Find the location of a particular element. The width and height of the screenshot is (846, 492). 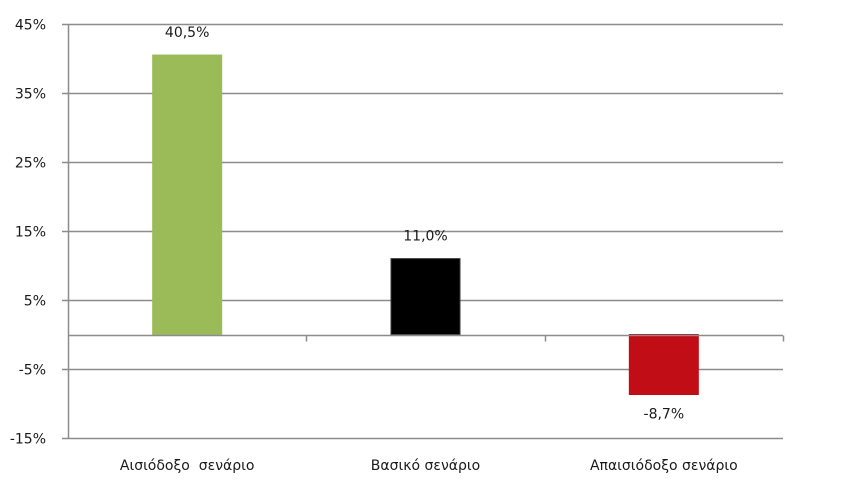

y-tick-label: -5% is located at coordinates (32, 371).